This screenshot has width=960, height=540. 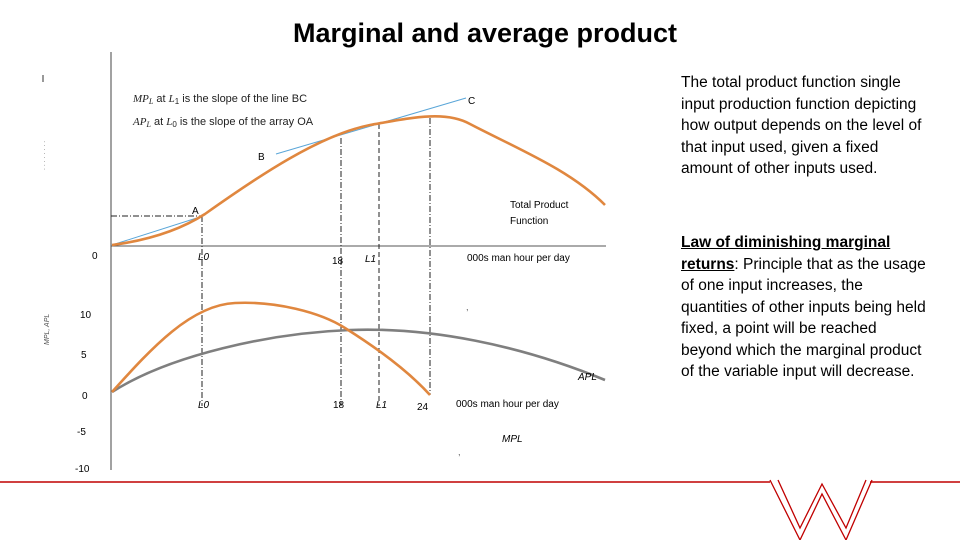 What do you see at coordinates (708, 264) in the screenshot?
I see `law-heading-returns: returns` at bounding box center [708, 264].